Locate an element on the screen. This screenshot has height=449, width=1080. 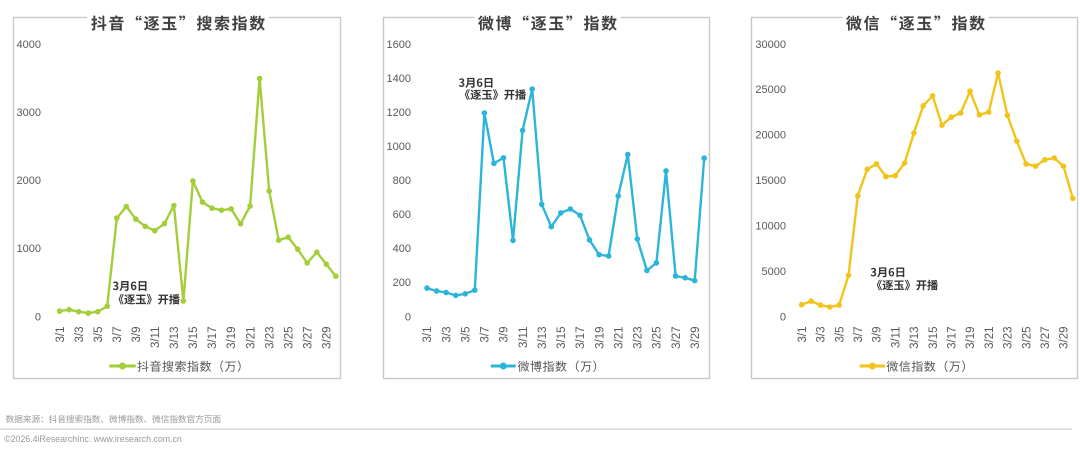
svg-text: 1400 is located at coordinates (399, 79).